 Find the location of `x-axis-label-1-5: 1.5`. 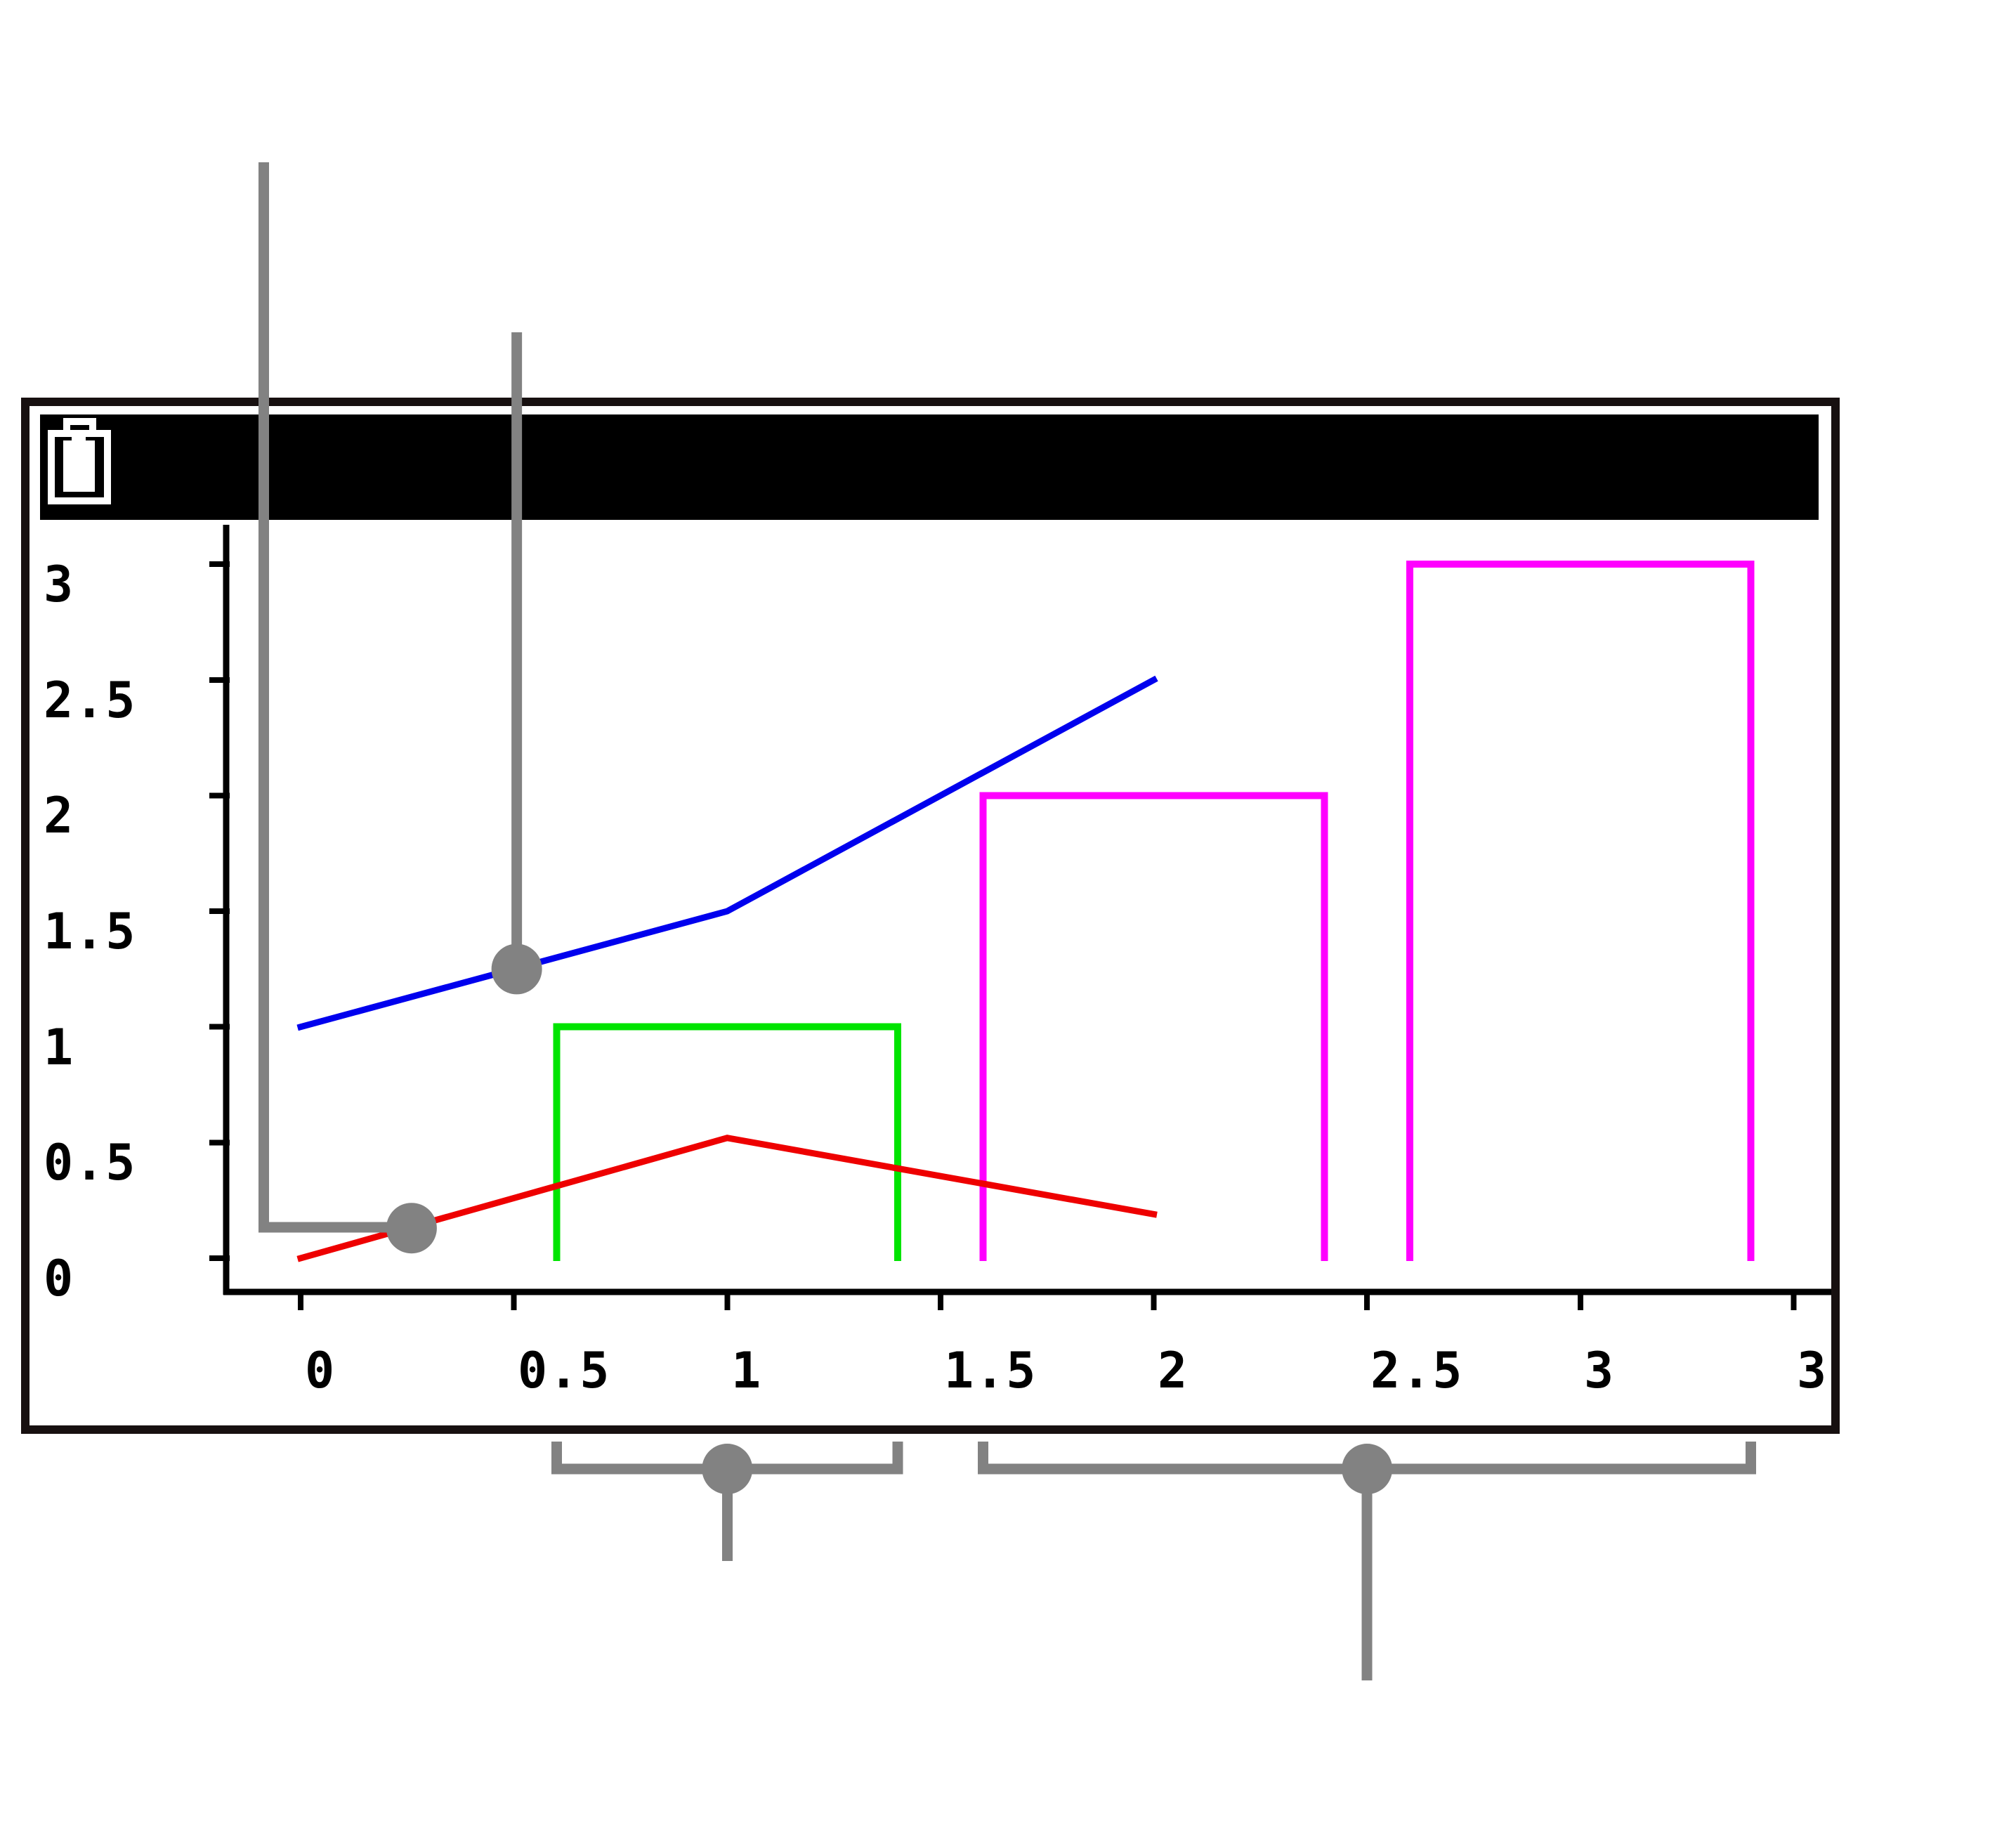

x-axis-label-1-5: 1.5 is located at coordinates (991, 1370).